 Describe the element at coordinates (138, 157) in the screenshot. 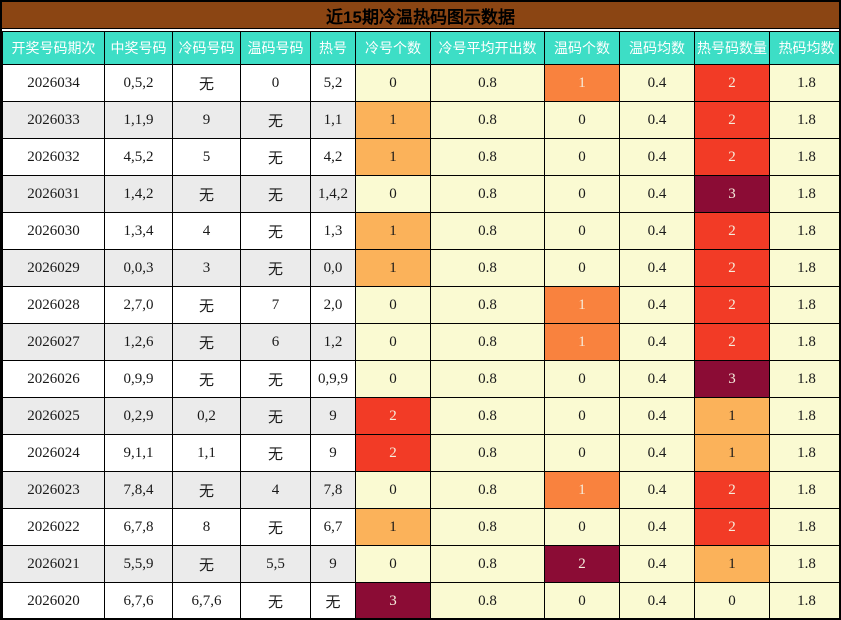

I see `cell-winning-numbers: 4,5,2` at that location.